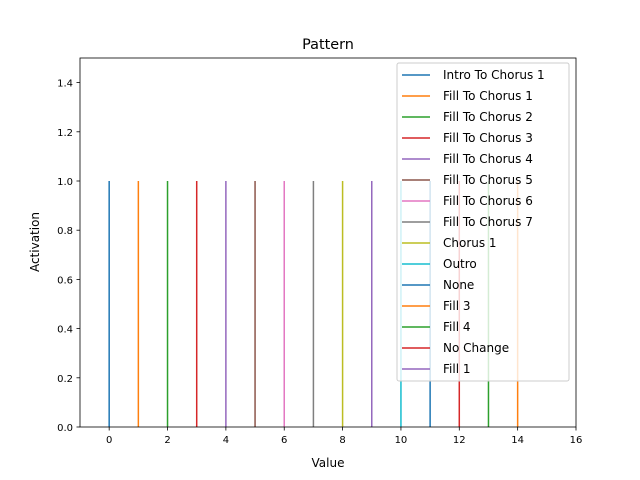  I want to click on legend-label: Fill 4, so click(456, 327).